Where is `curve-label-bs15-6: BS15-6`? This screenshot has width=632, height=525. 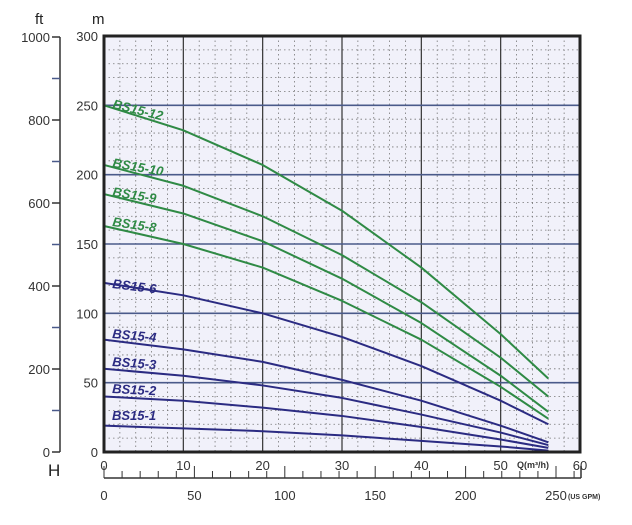
curve-label-bs15-6: BS15-6 is located at coordinates (135, 286).